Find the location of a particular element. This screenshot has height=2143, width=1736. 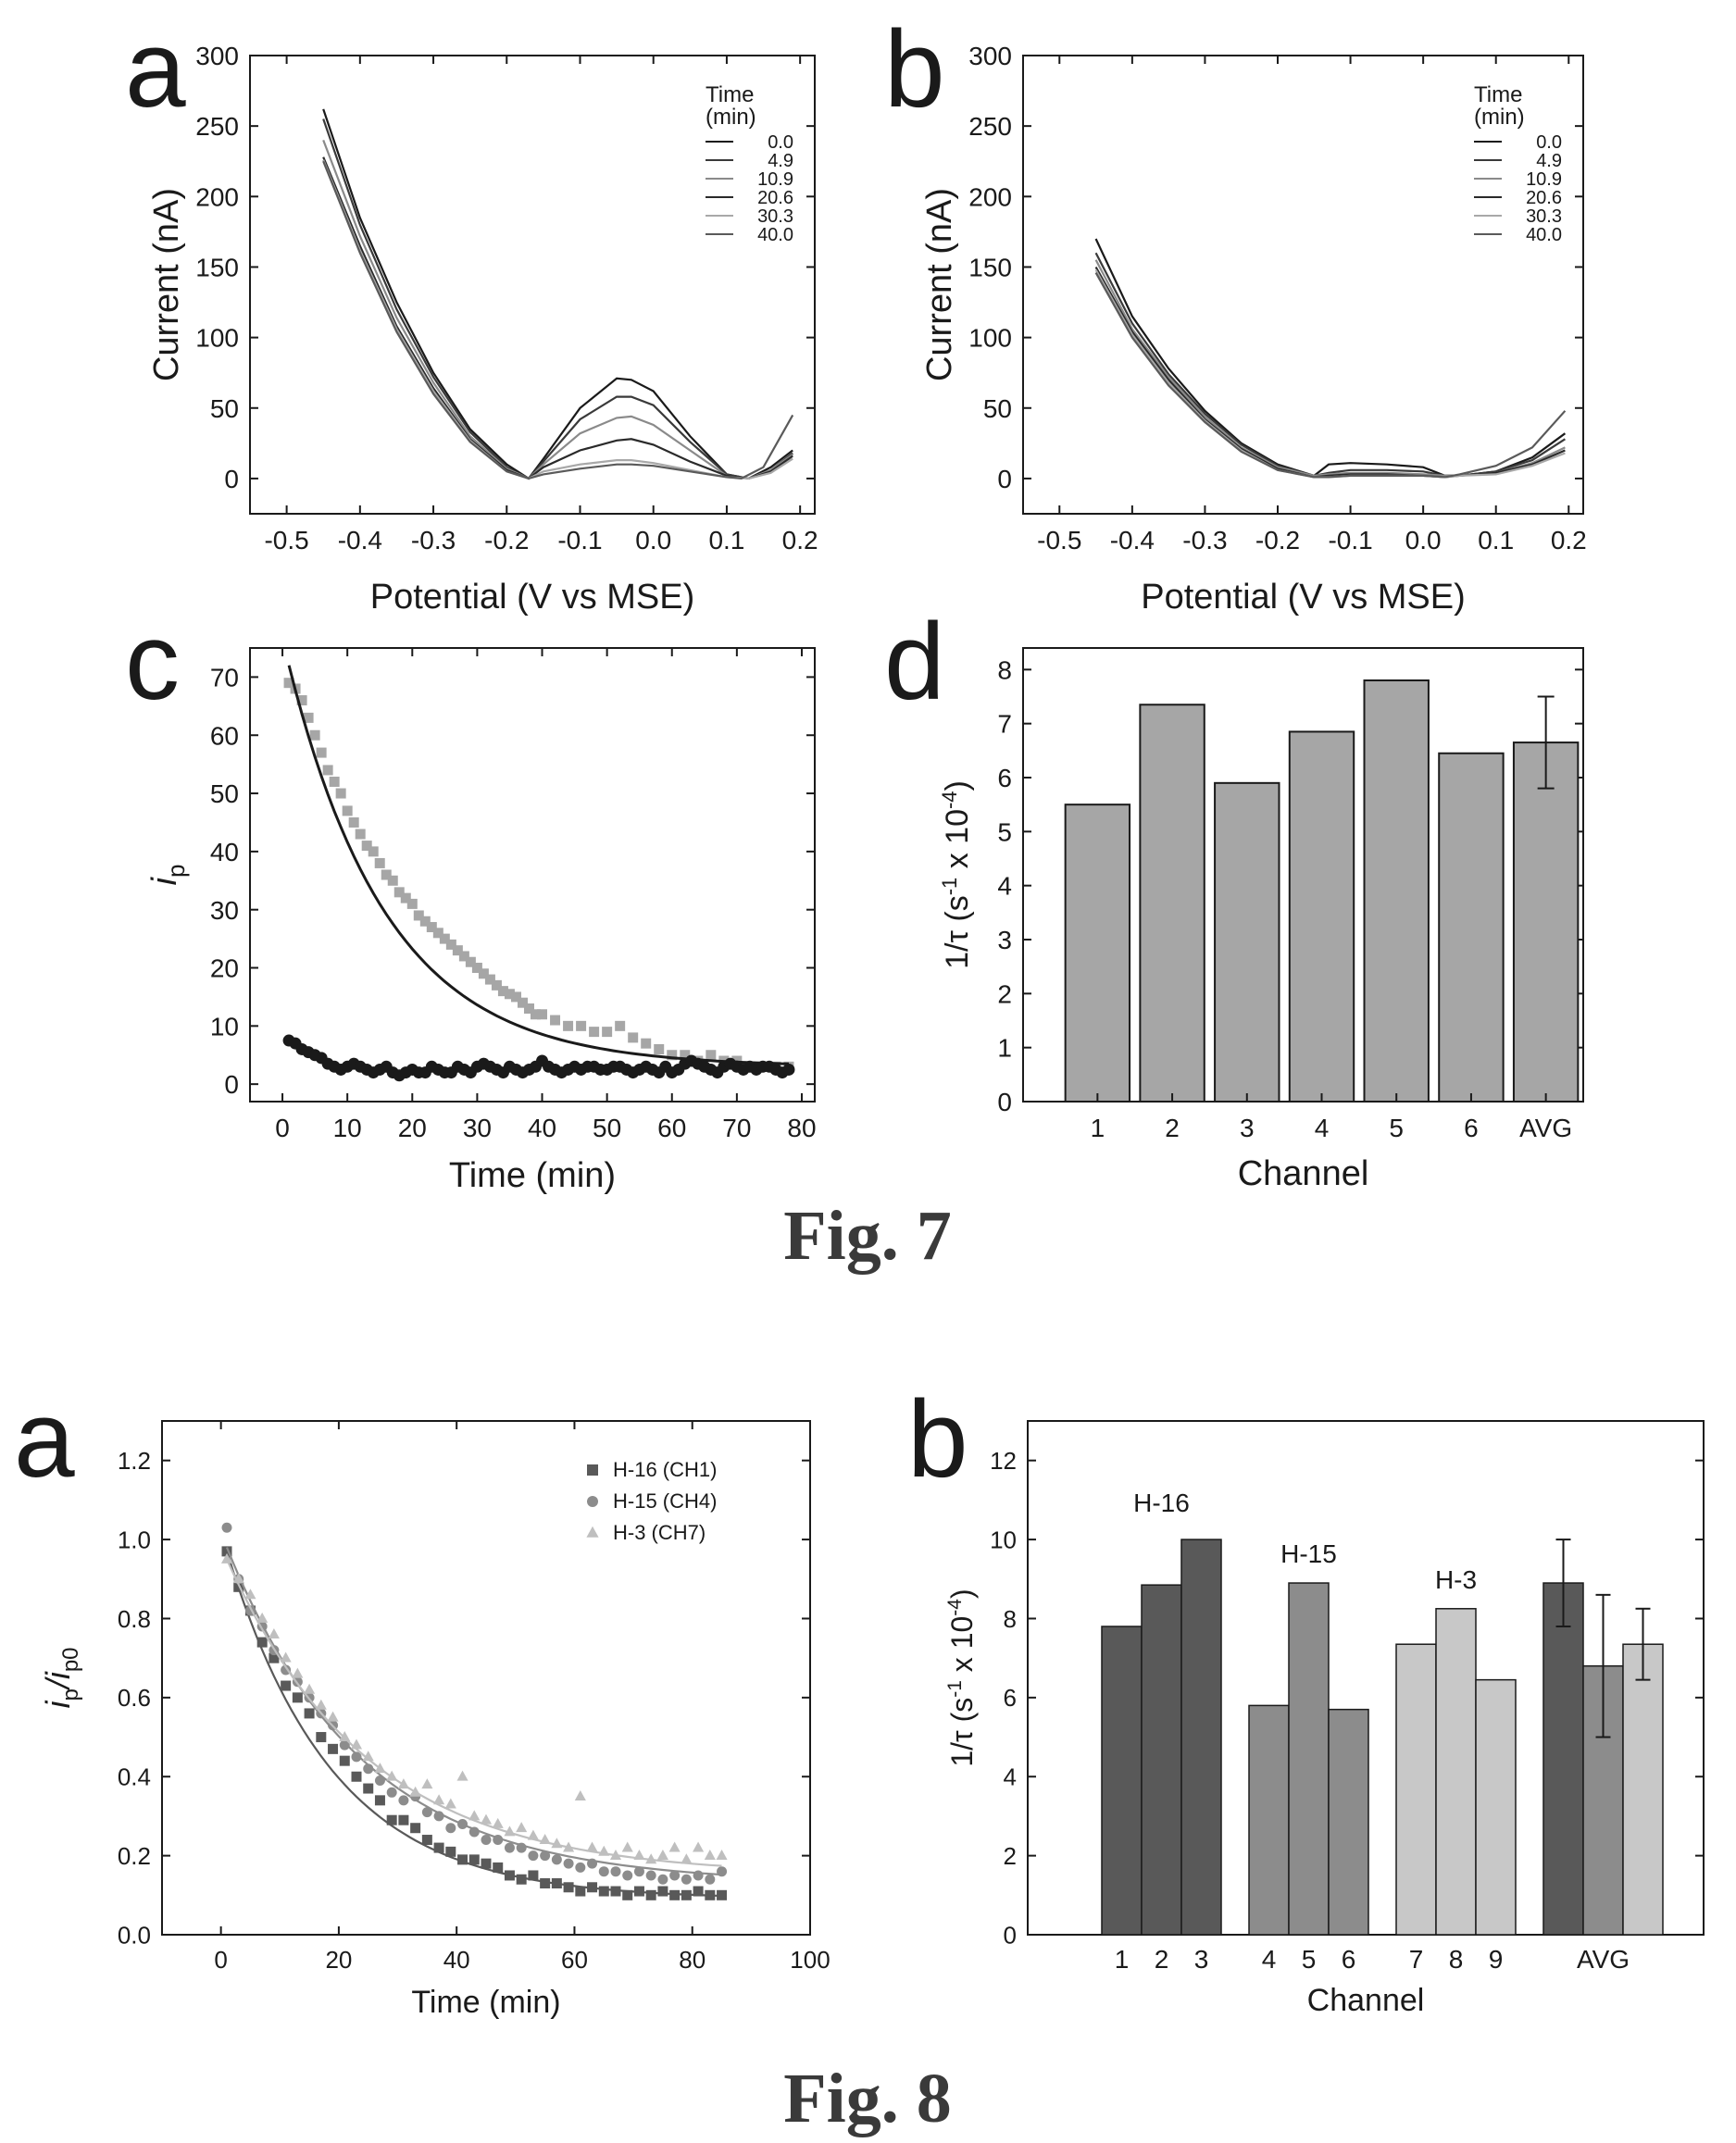

label-part: i is located at coordinates (58, 1705).